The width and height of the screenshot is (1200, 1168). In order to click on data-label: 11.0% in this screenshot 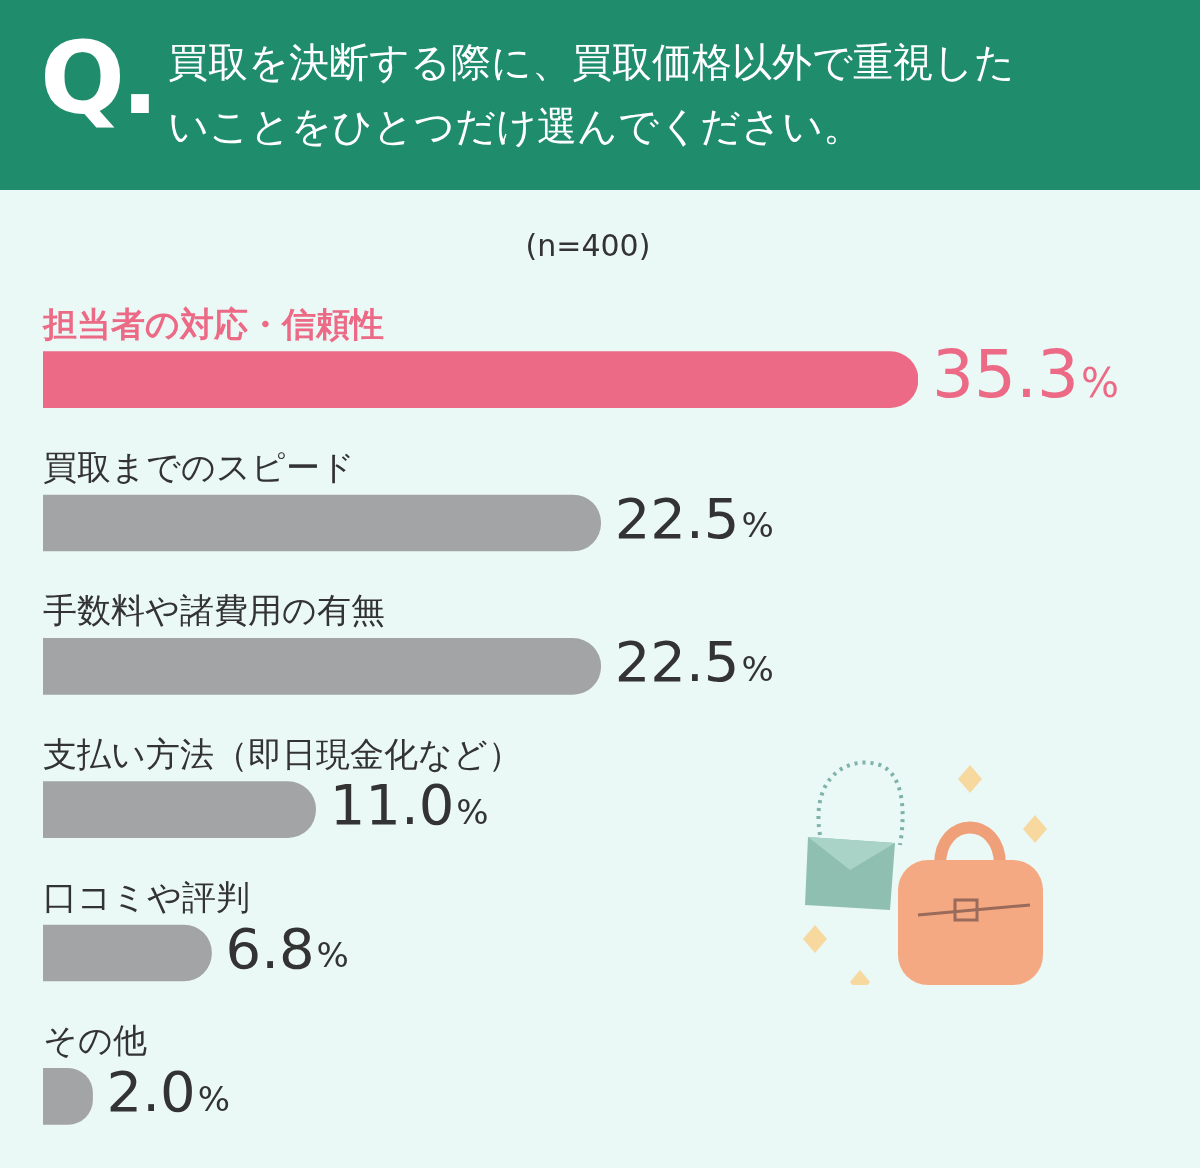, I will do `click(409, 805)`.